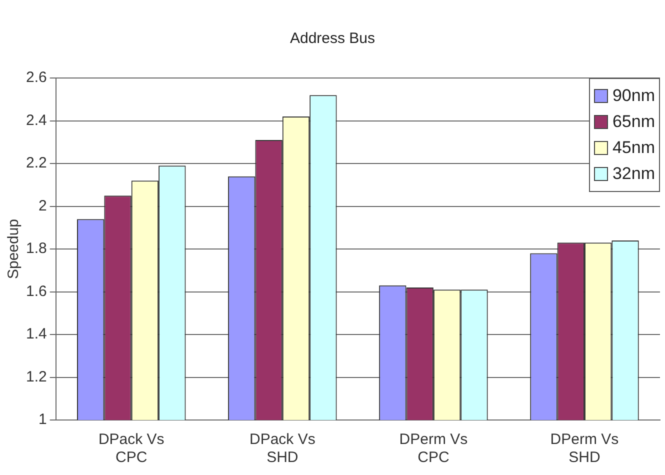 Image resolution: width=665 pixels, height=475 pixels. I want to click on legend-label: 45nm, so click(633, 148).